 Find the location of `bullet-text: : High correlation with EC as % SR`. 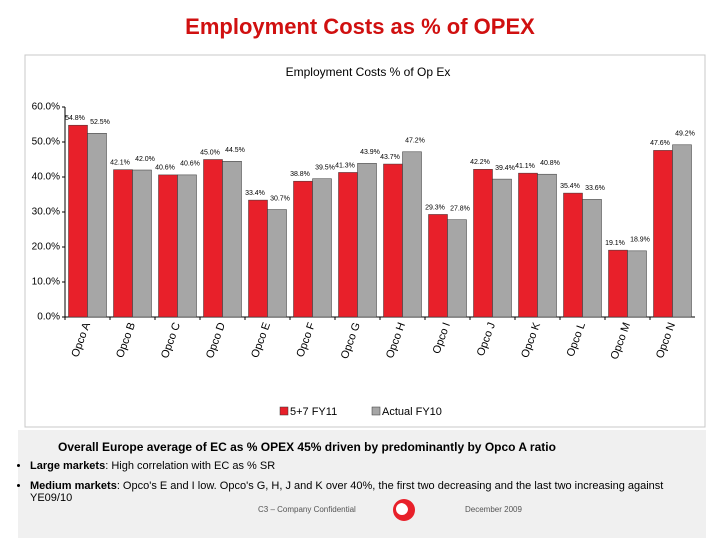

bullet-text: : High correlation with EC as % SR is located at coordinates (190, 466).